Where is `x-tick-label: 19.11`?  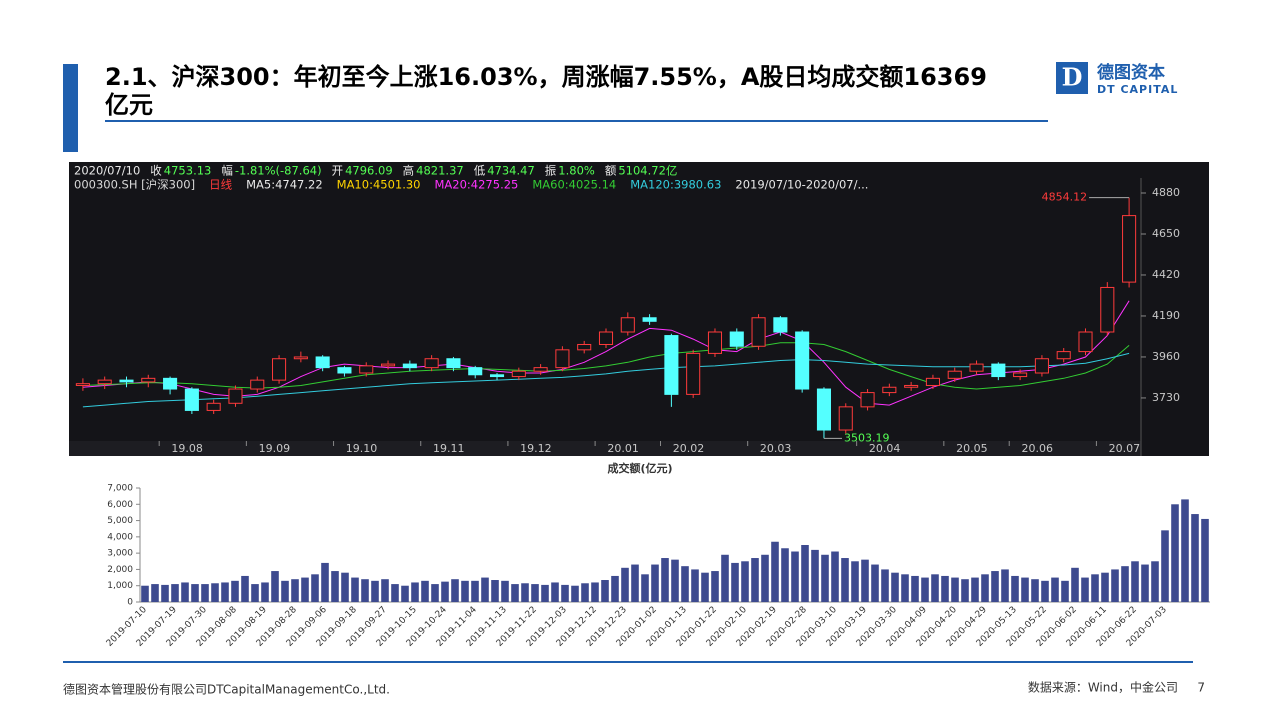 x-tick-label: 19.11 is located at coordinates (449, 448).